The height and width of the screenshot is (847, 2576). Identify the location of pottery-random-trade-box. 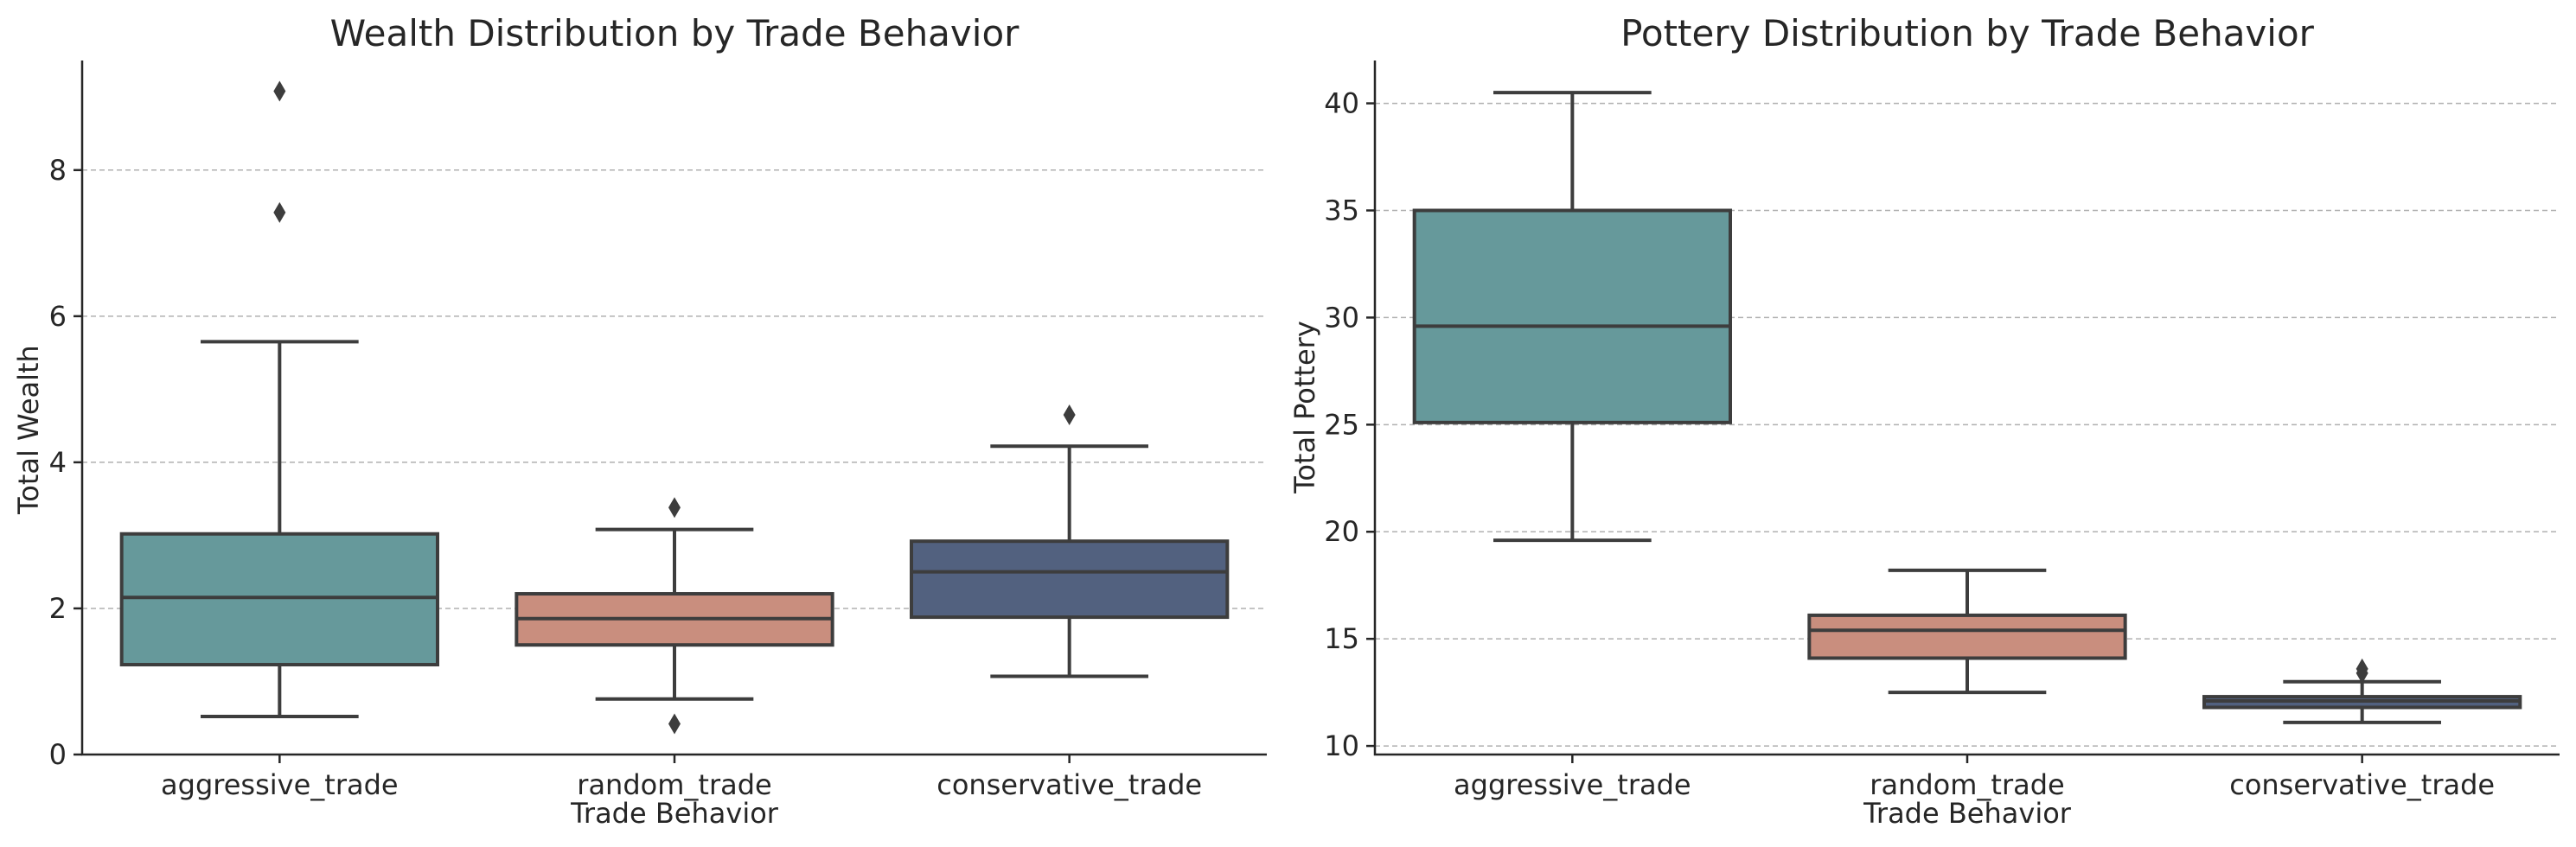
(1967, 631).